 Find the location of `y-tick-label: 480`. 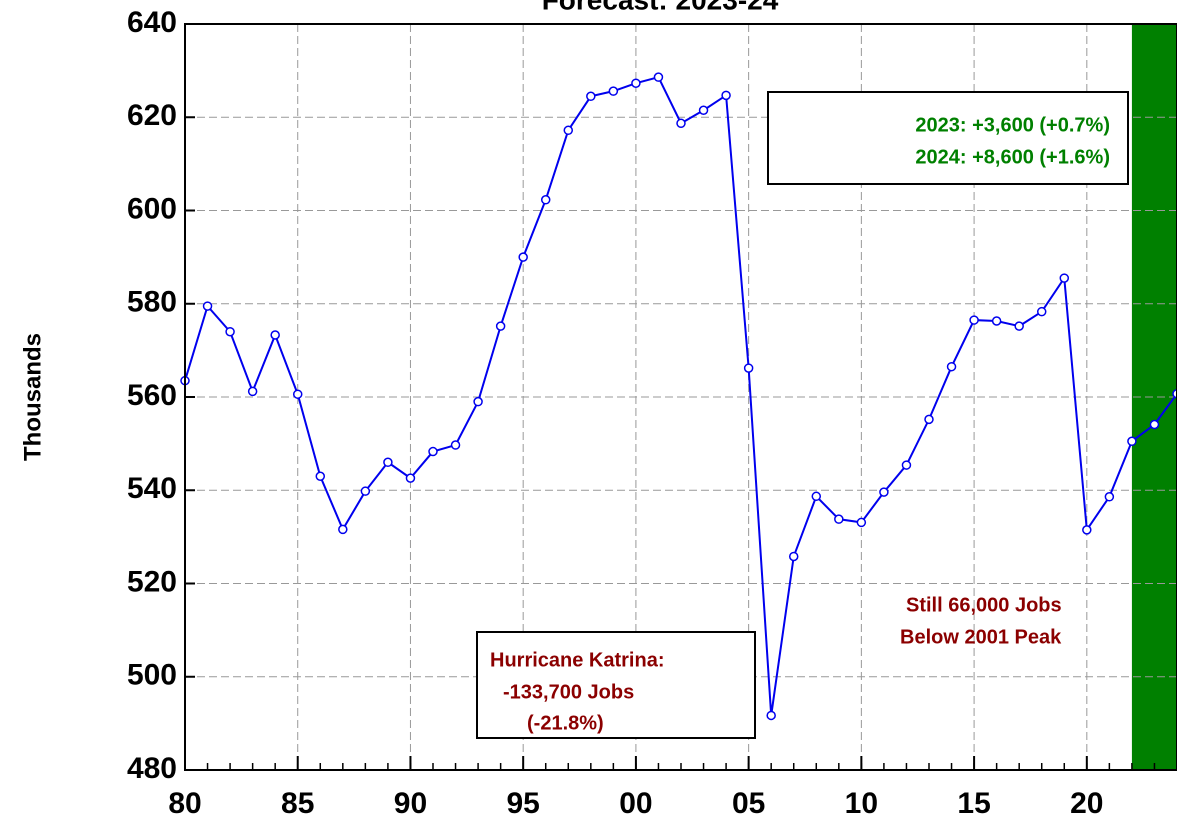

y-tick-label: 480 is located at coordinates (152, 768).